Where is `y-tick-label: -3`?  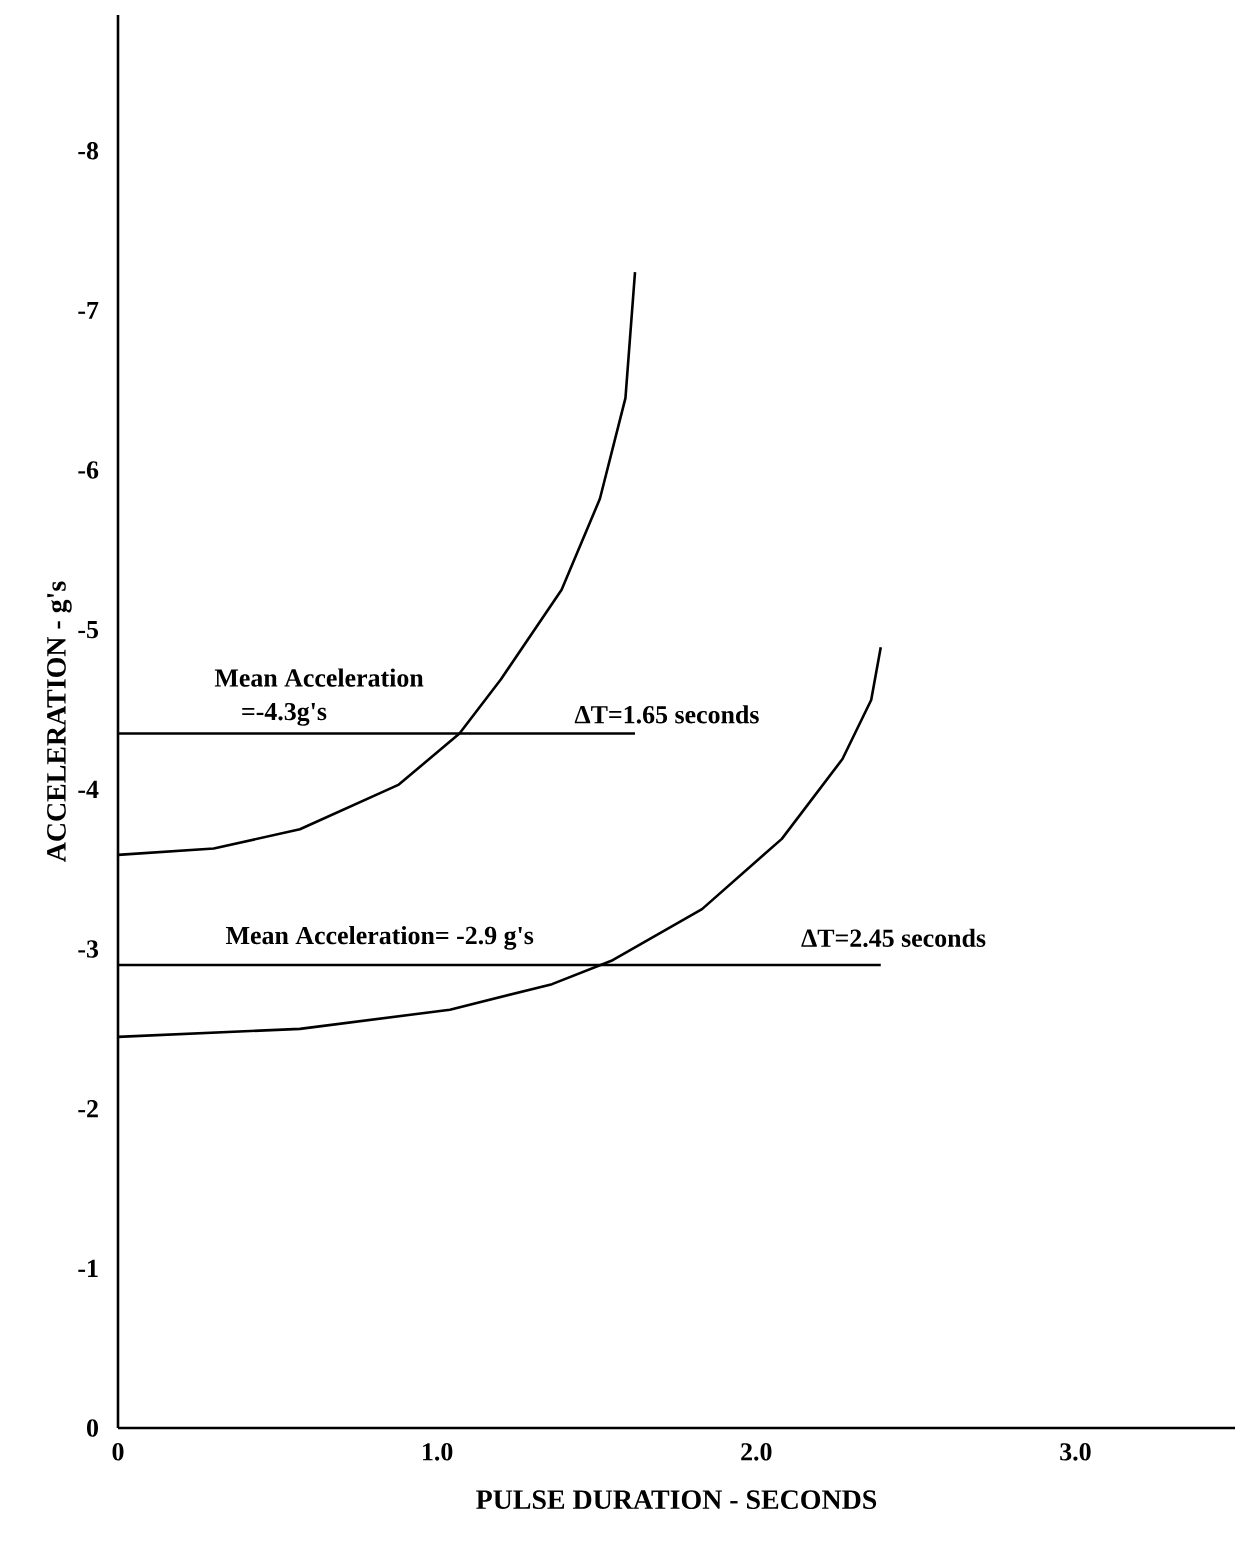 y-tick-label: -3 is located at coordinates (88, 949).